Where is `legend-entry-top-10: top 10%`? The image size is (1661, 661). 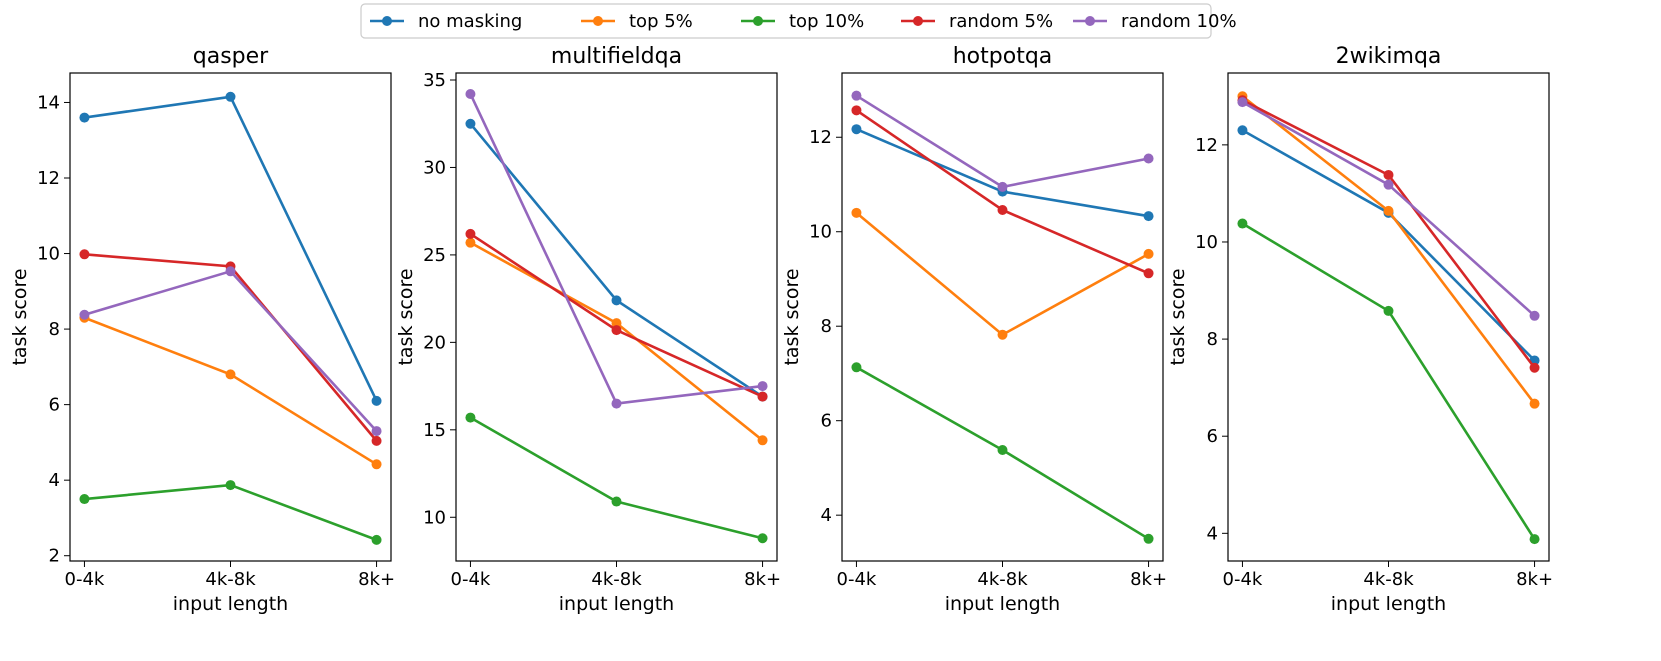
legend-entry-top-10: top 10% is located at coordinates (802, 21).